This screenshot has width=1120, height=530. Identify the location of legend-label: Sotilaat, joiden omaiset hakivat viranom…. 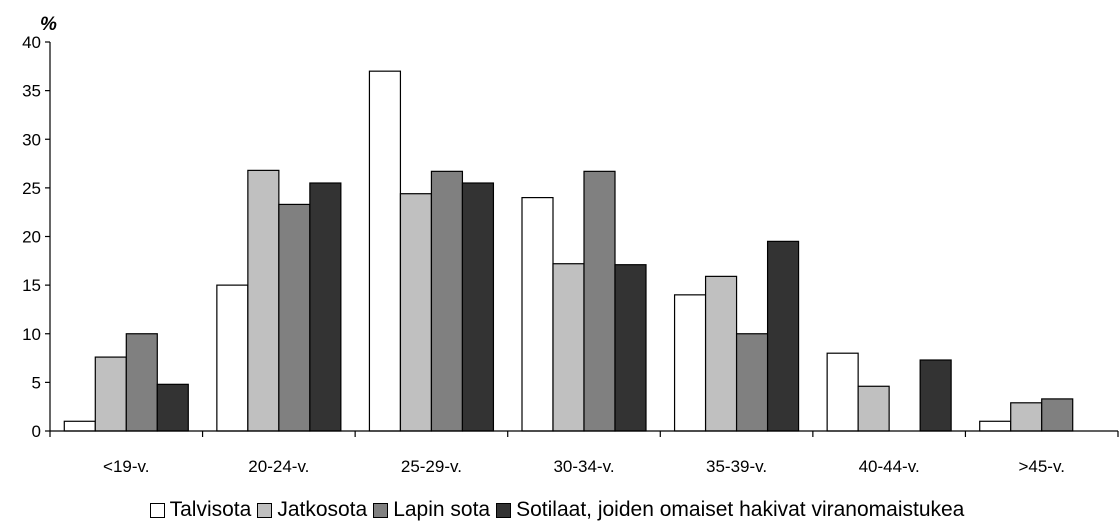
(740, 509).